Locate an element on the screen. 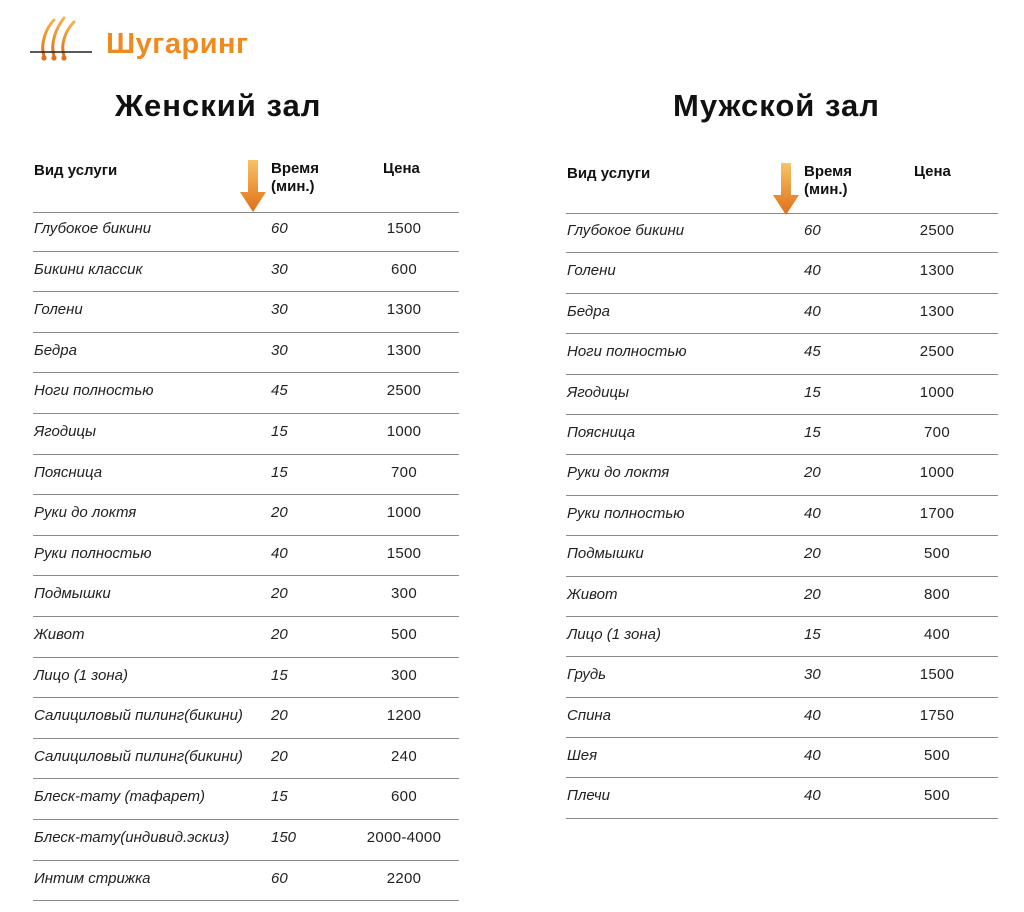 This screenshot has width=1024, height=912. brand-title: Шугаринг is located at coordinates (177, 44).